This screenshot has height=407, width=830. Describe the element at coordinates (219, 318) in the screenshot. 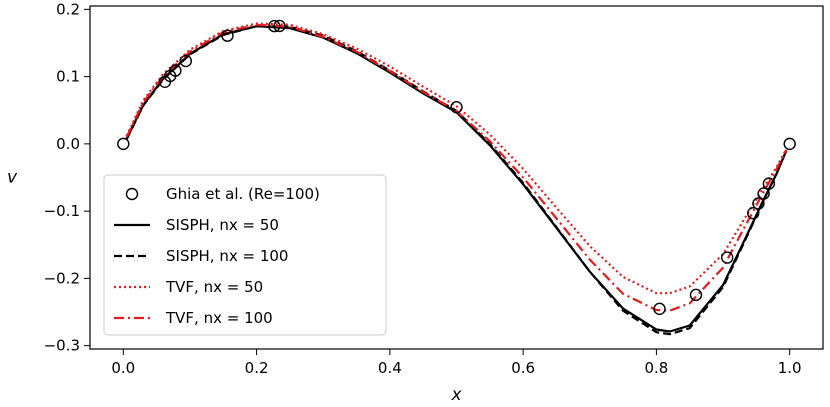

I see `legend-entry-label: TVF, nx = 100` at that location.